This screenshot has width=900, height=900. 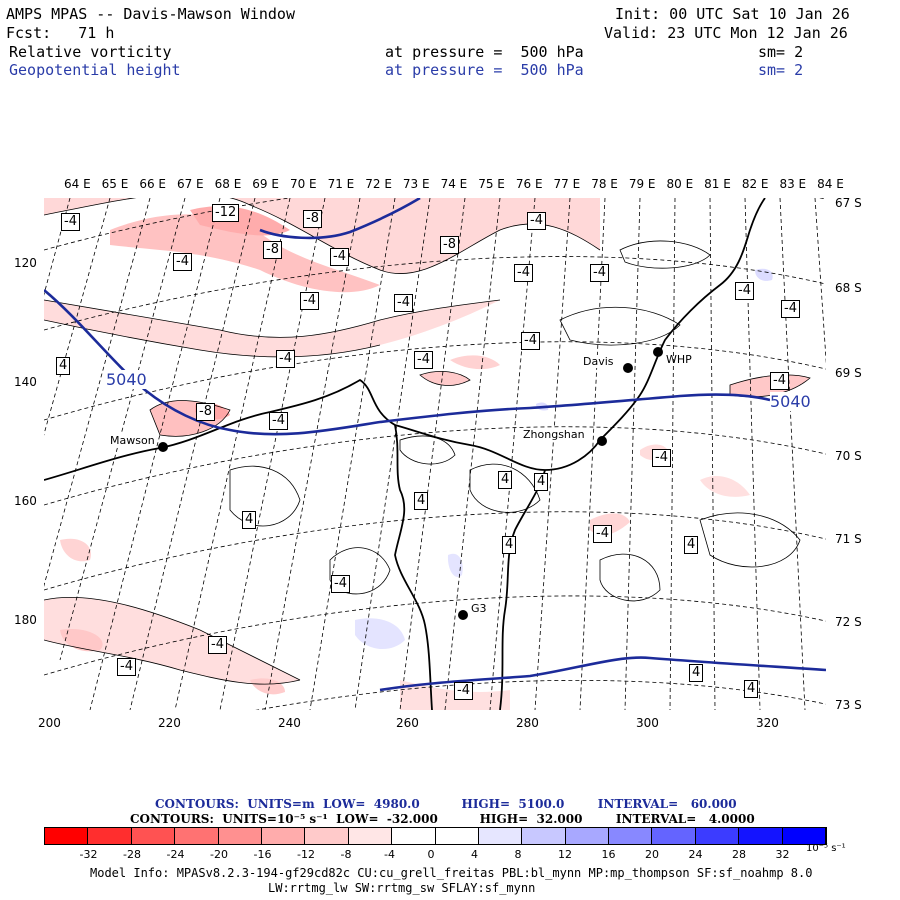 I want to click on x-tick-label: 320, so click(x=767, y=723).